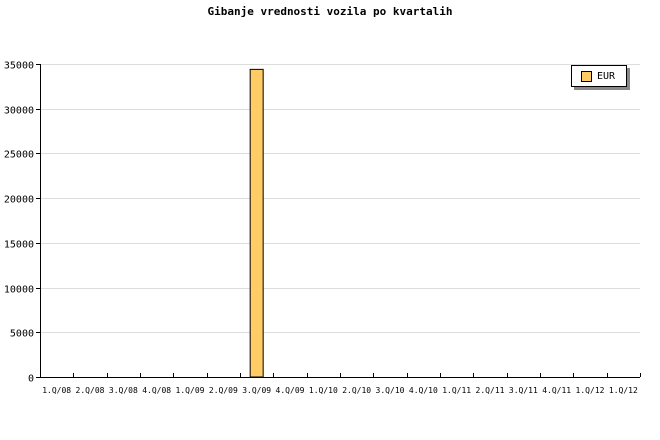 The image size is (660, 440). What do you see at coordinates (19, 245) in the screenshot?
I see `y-tick-label: 15000` at bounding box center [19, 245].